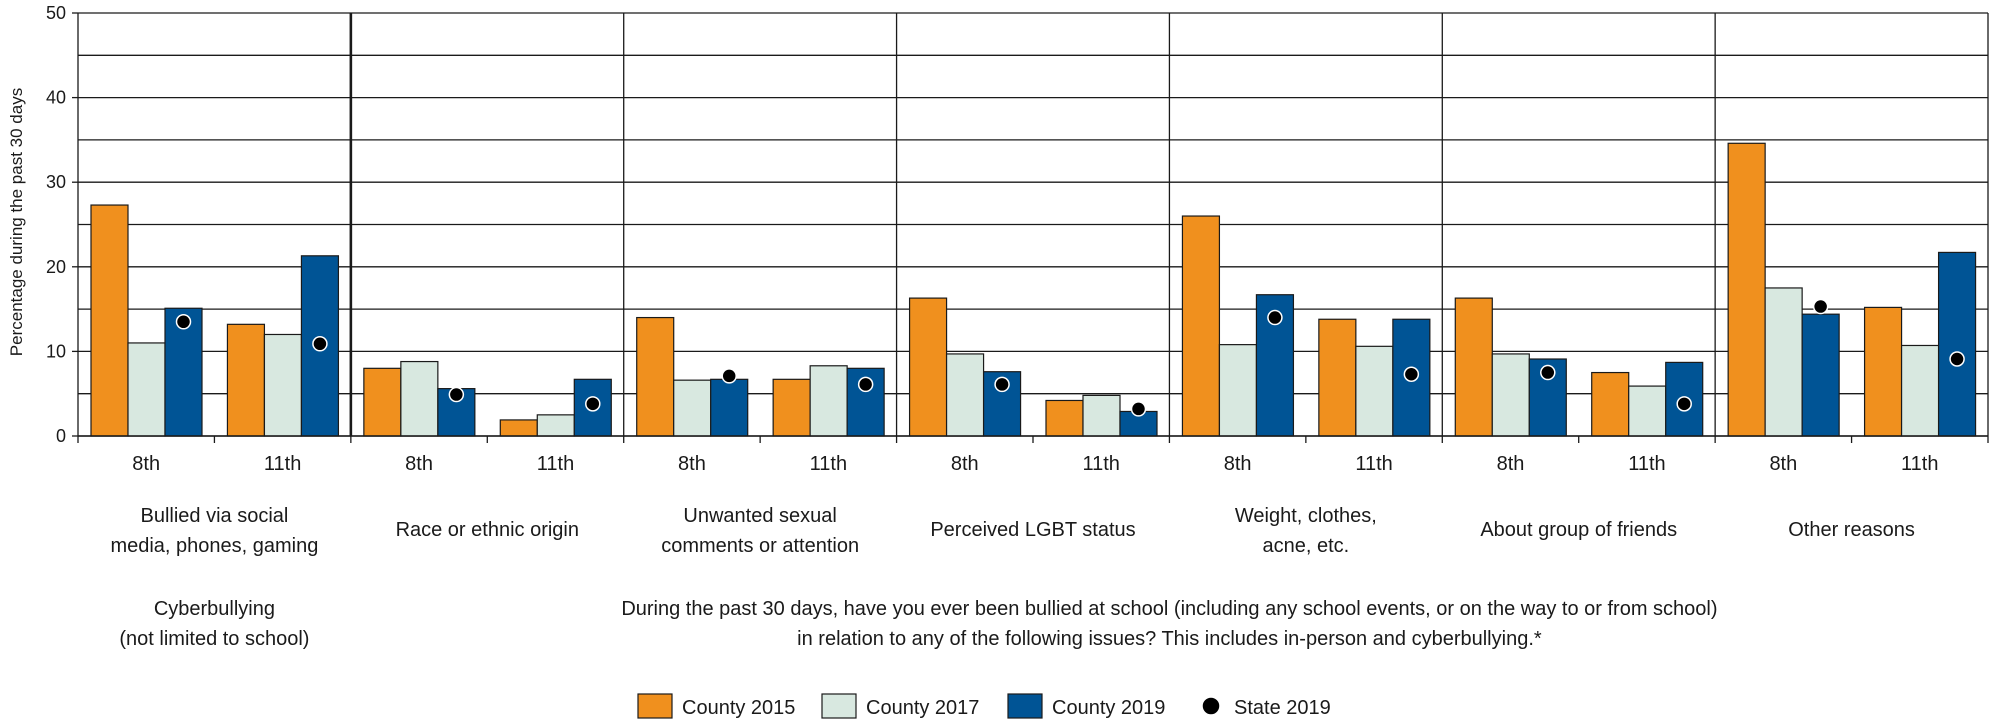  What do you see at coordinates (214, 516) in the screenshot?
I see `group-label: Bullied via social` at bounding box center [214, 516].